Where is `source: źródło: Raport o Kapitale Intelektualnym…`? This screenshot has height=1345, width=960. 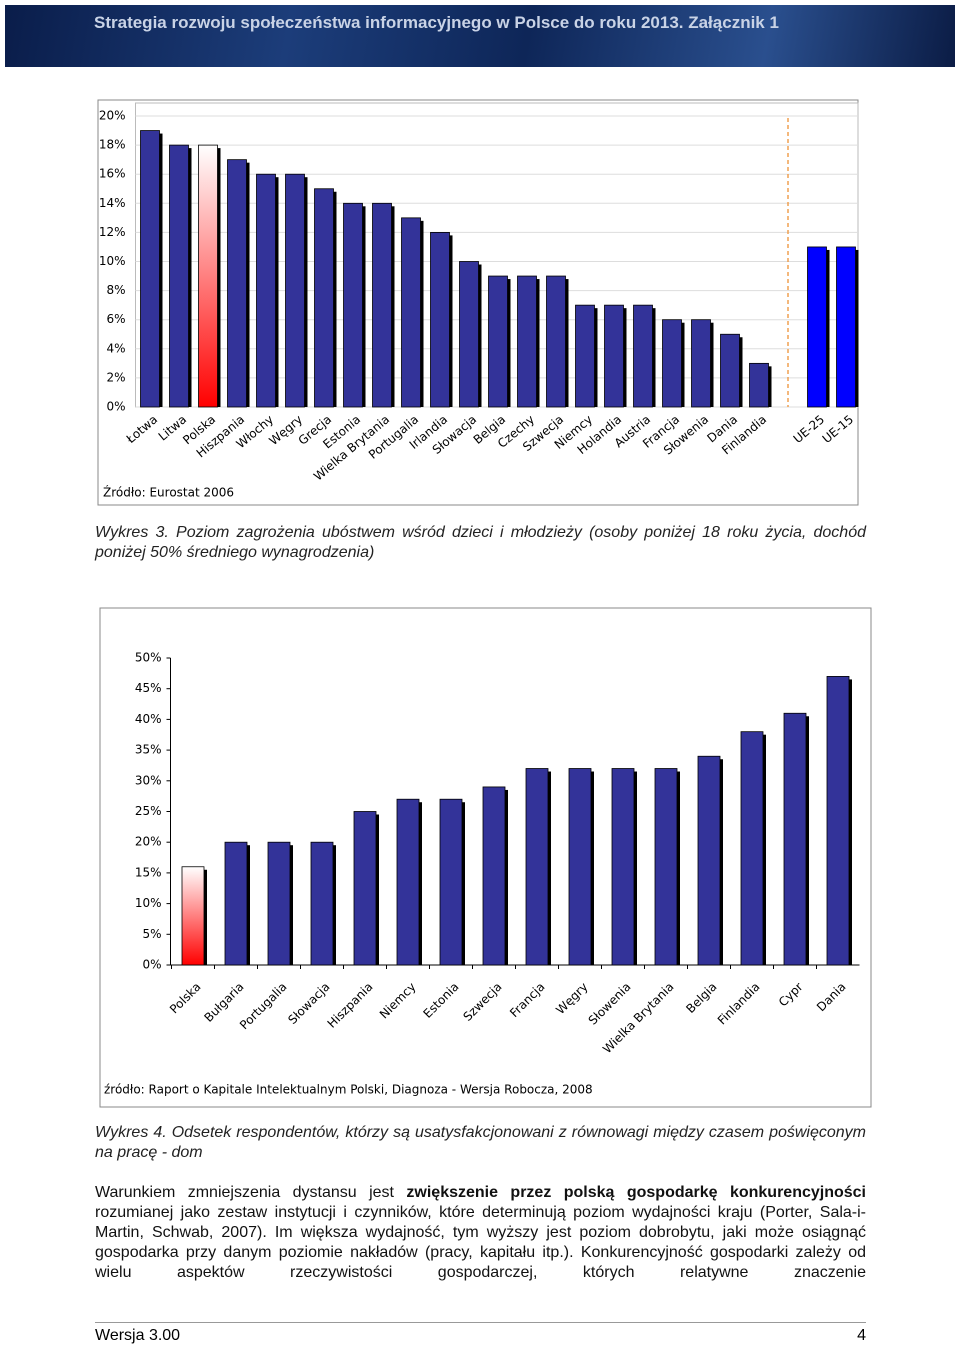
source: źródło: Raport o Kapitale Intelektualnym… is located at coordinates (348, 1090).